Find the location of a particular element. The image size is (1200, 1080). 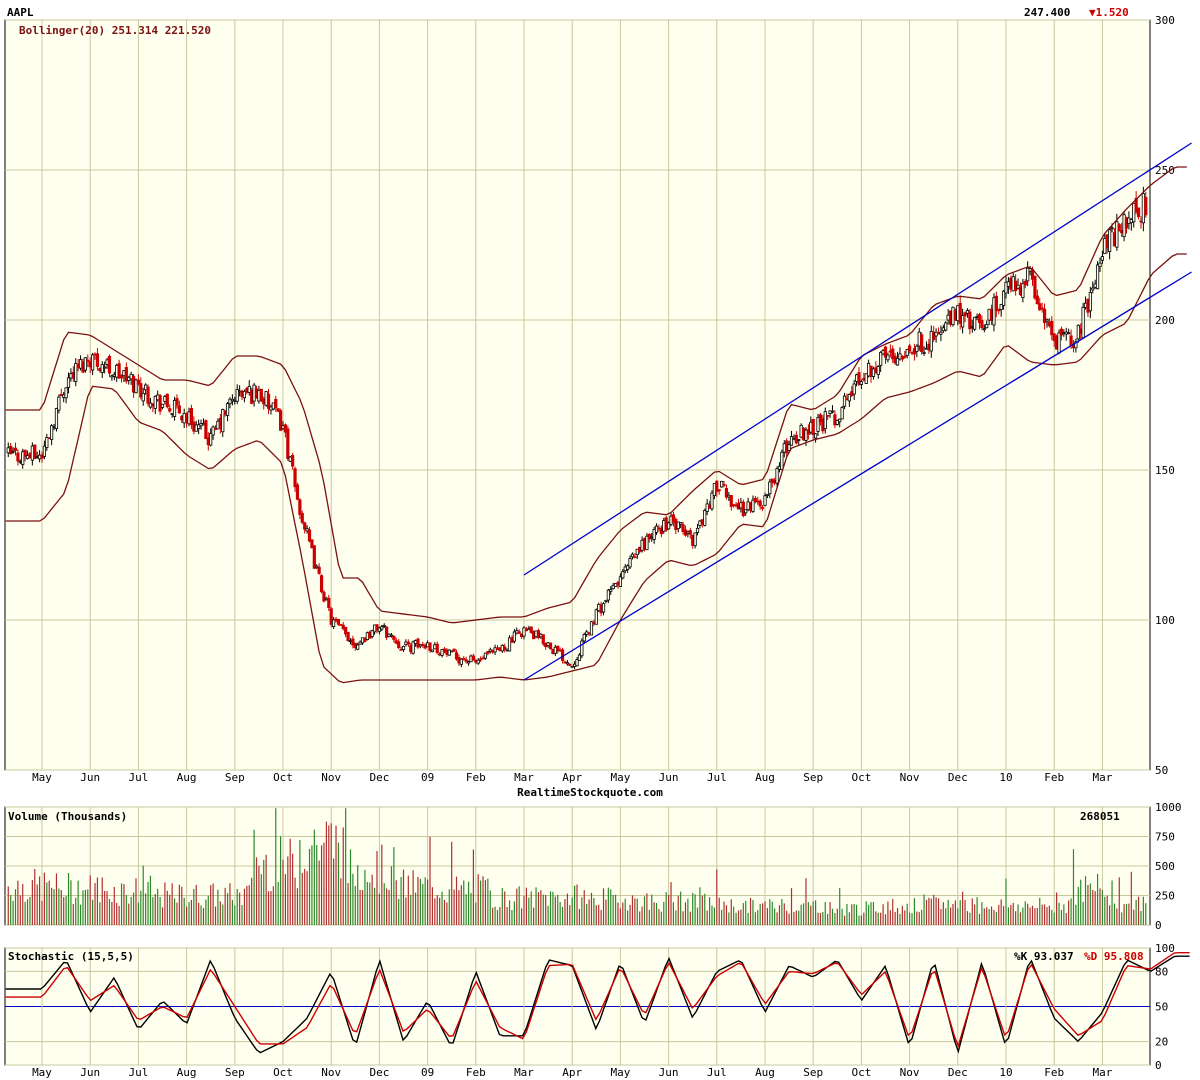

stochastic-x-tick-label: Mar is located at coordinates (1102, 1072).